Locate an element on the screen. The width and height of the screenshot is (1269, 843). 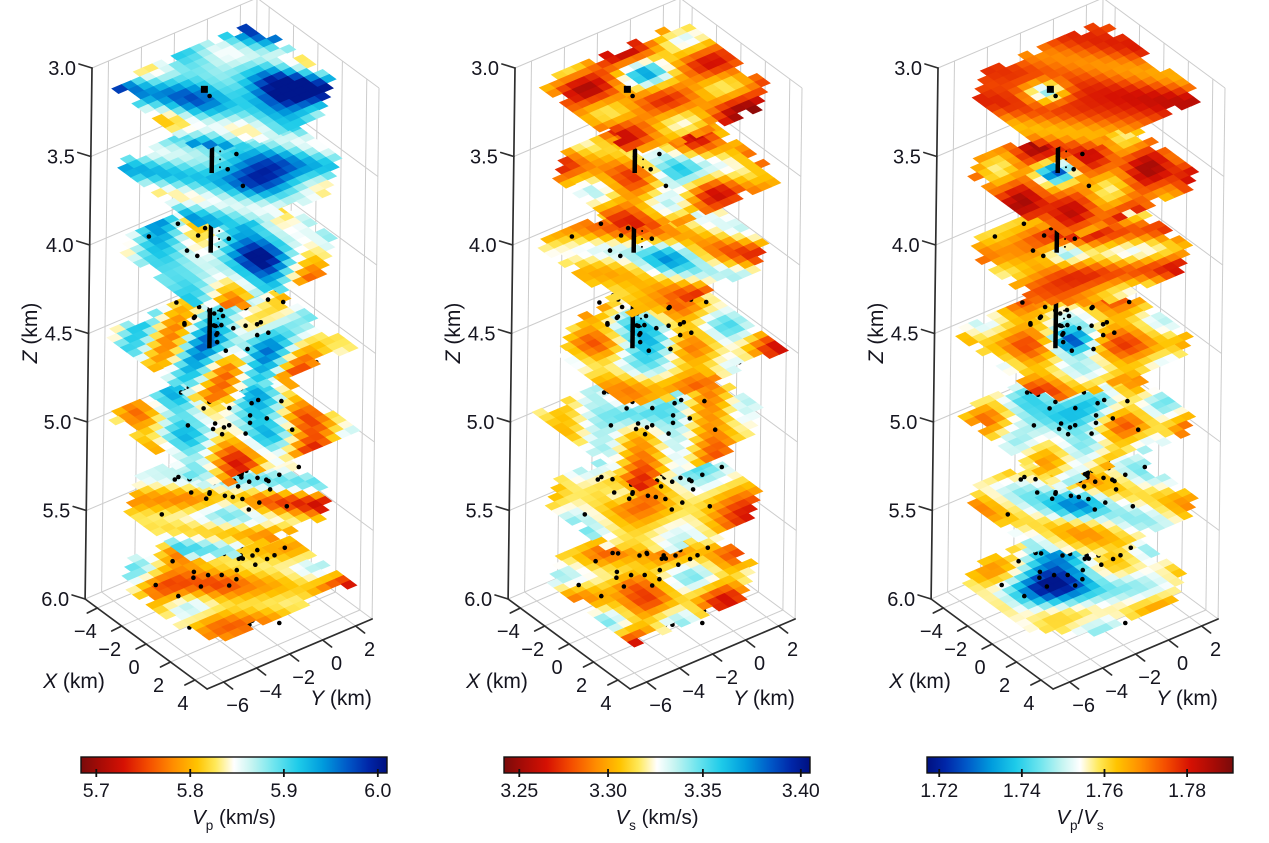
x-axis-label: X (km) is located at coordinates (73, 681).